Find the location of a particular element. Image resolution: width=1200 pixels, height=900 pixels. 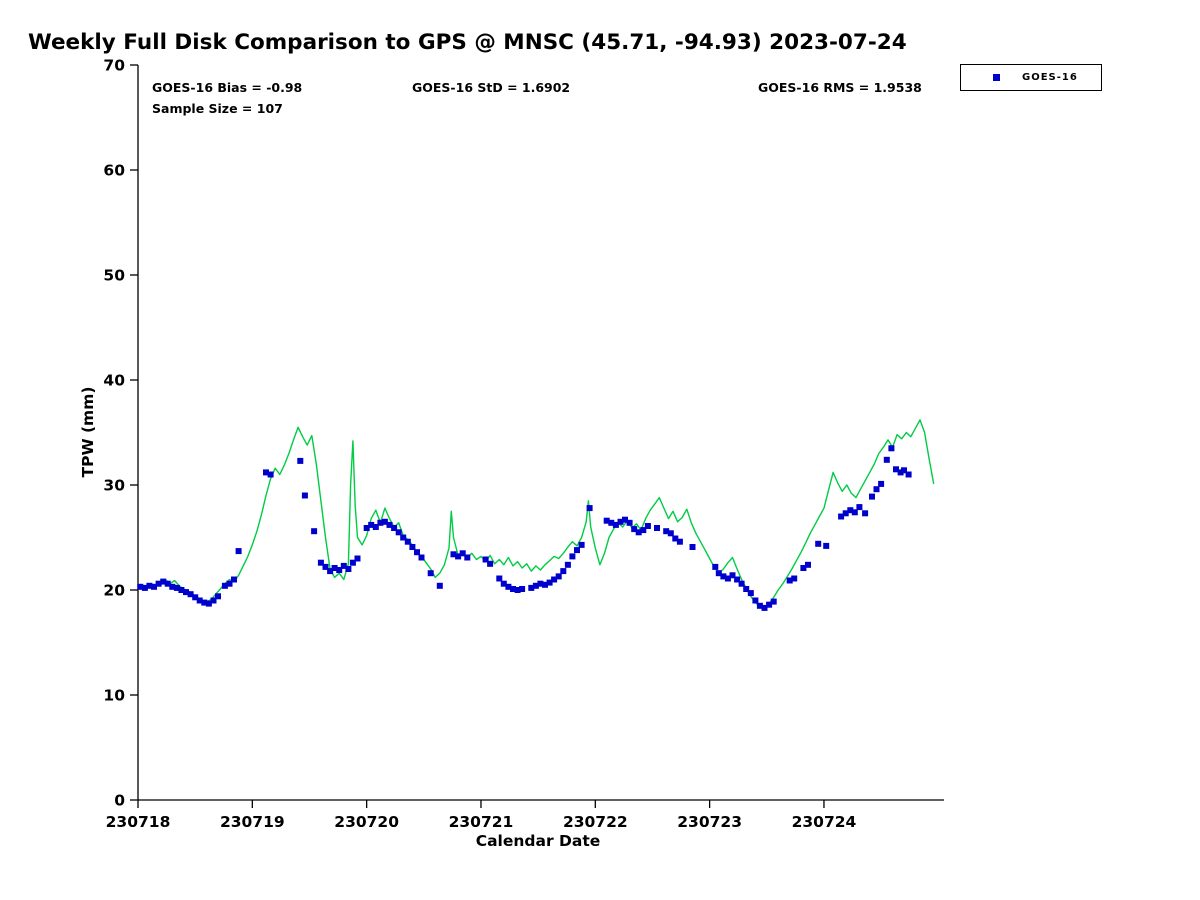

legend-label: GOES-16 is located at coordinates (1050, 77).